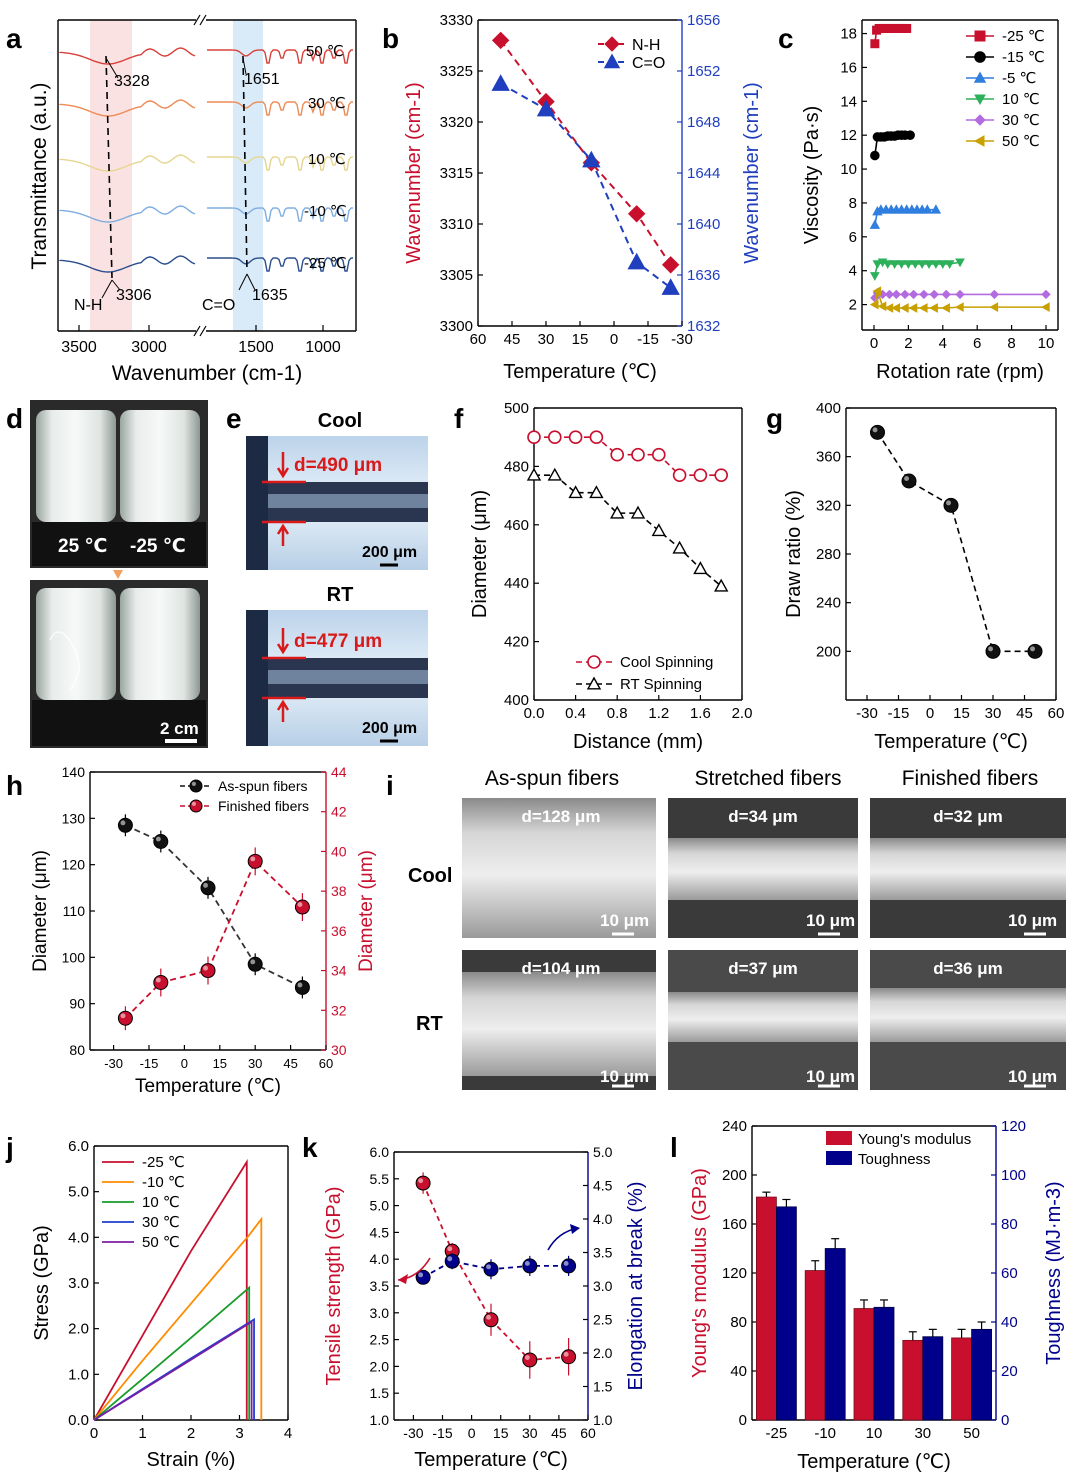 The height and width of the screenshot is (1481, 1080). What do you see at coordinates (815, 1345) in the screenshot?
I see `bar-youngs-modulus` at bounding box center [815, 1345].